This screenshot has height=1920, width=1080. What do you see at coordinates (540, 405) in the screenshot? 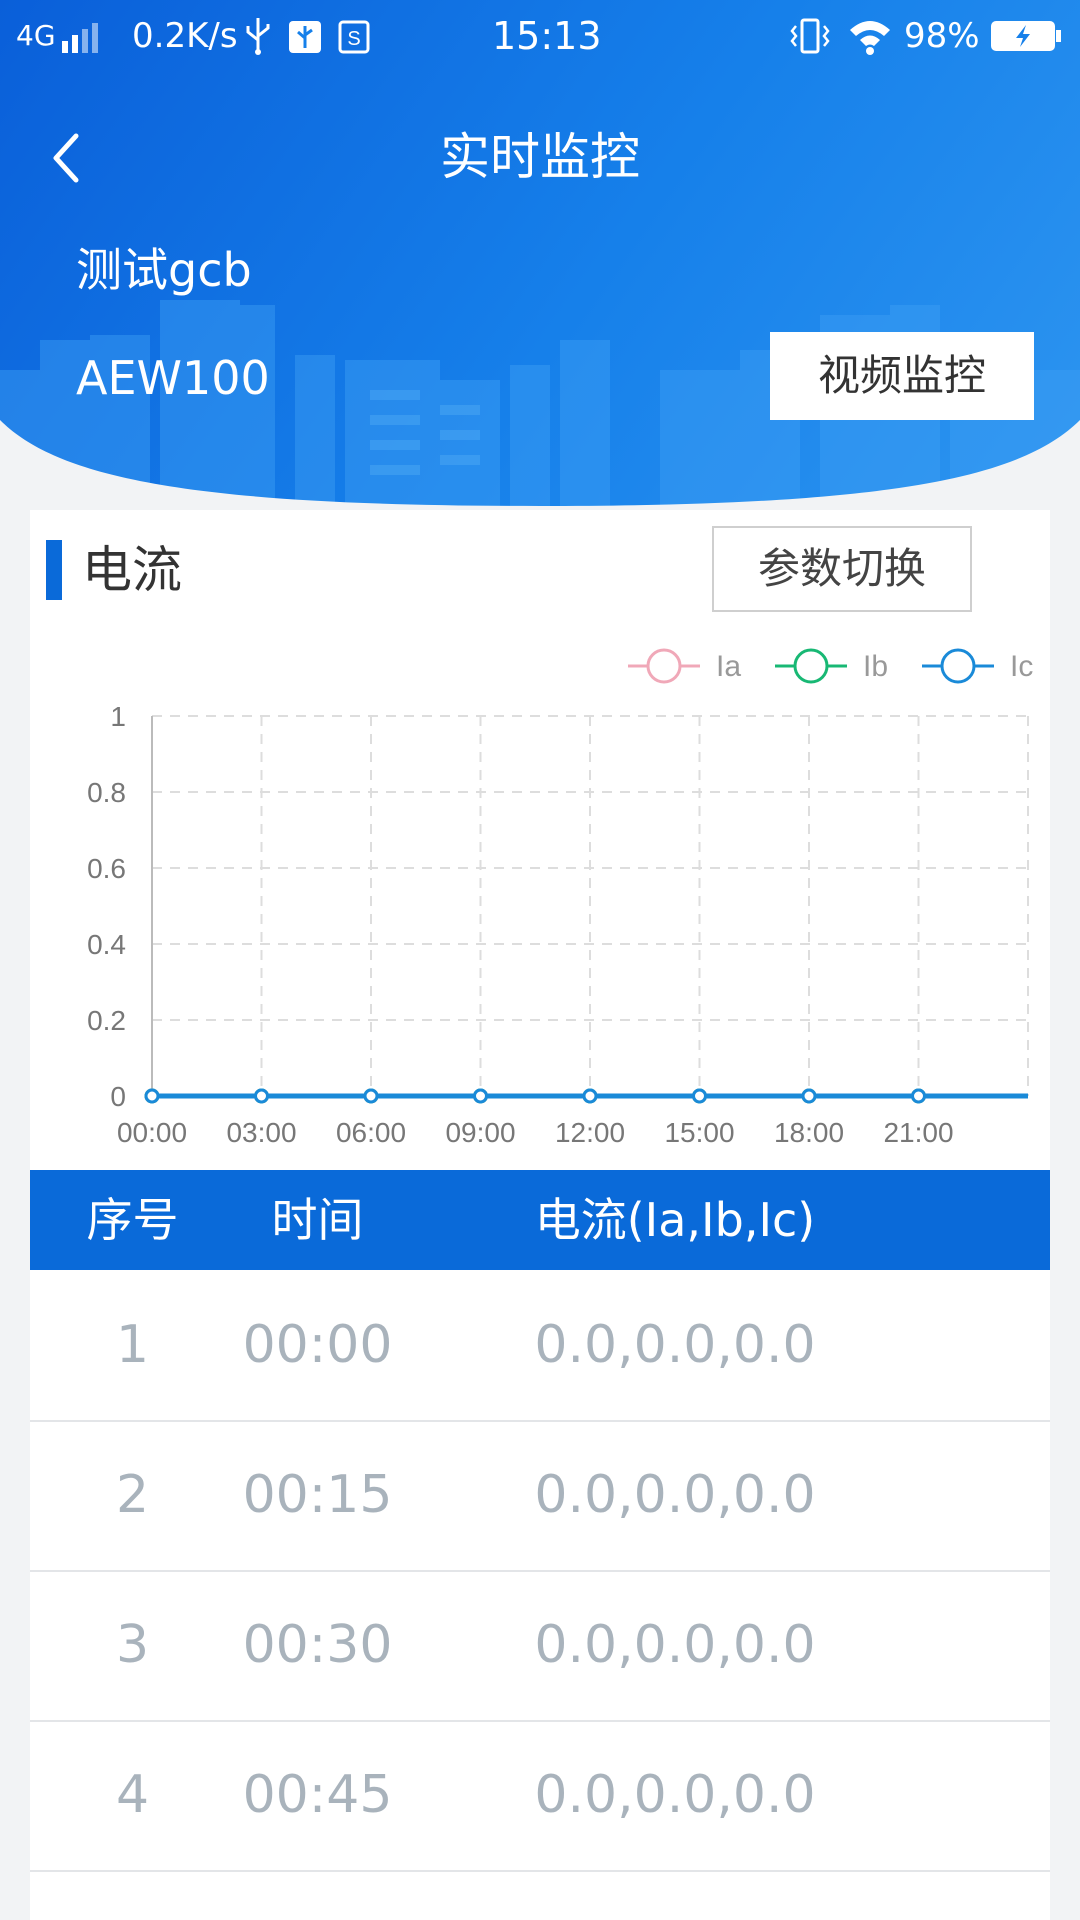
I see `city-skyline-background` at bounding box center [540, 405].